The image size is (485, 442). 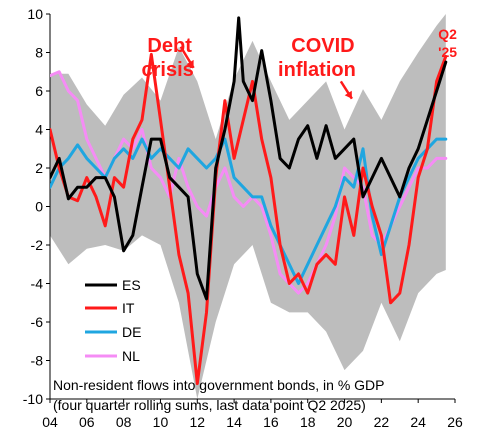 What do you see at coordinates (161, 422) in the screenshot?
I see `x-tick-label: 10` at bounding box center [161, 422].